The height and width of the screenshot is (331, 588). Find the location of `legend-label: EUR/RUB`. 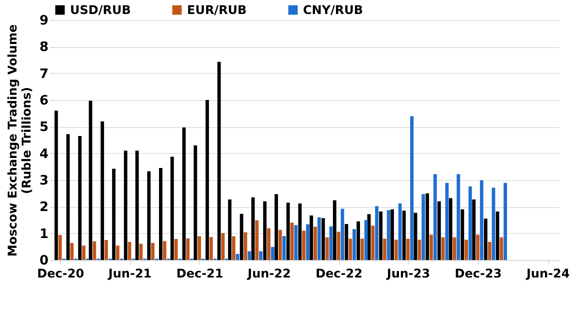

legend-label: EUR/RUB is located at coordinates (217, 10).